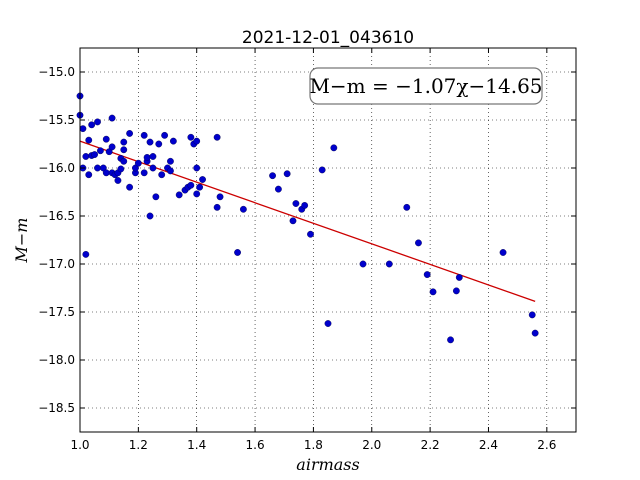  I want to click on y-tick-label: −17.0, so click(56, 264).